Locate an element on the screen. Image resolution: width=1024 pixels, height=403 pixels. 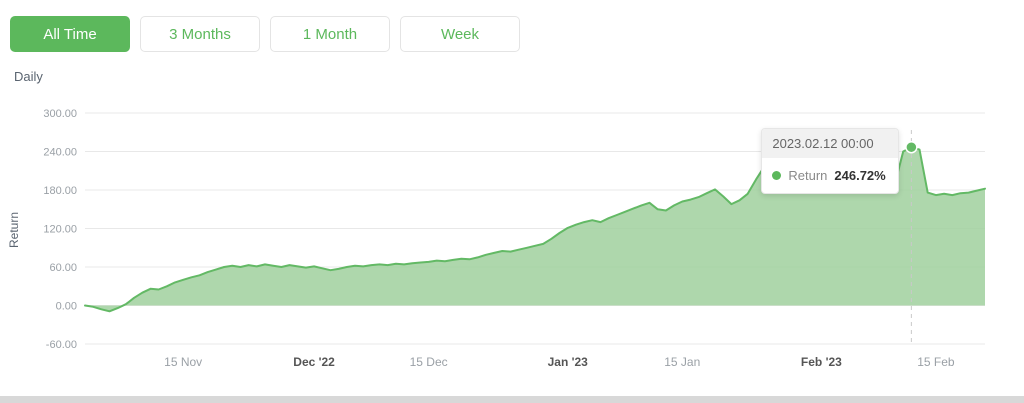
x-tick-label: 15 Feb is located at coordinates (936, 362).